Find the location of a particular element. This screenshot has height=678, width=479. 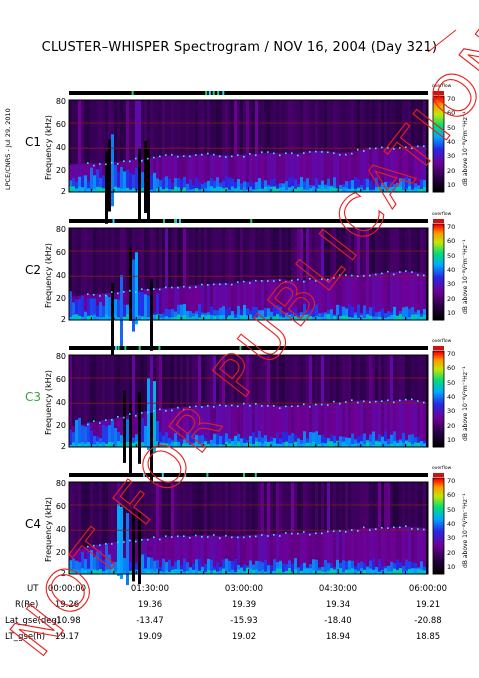

y-tick-label: 40 is located at coordinates (60, 148).